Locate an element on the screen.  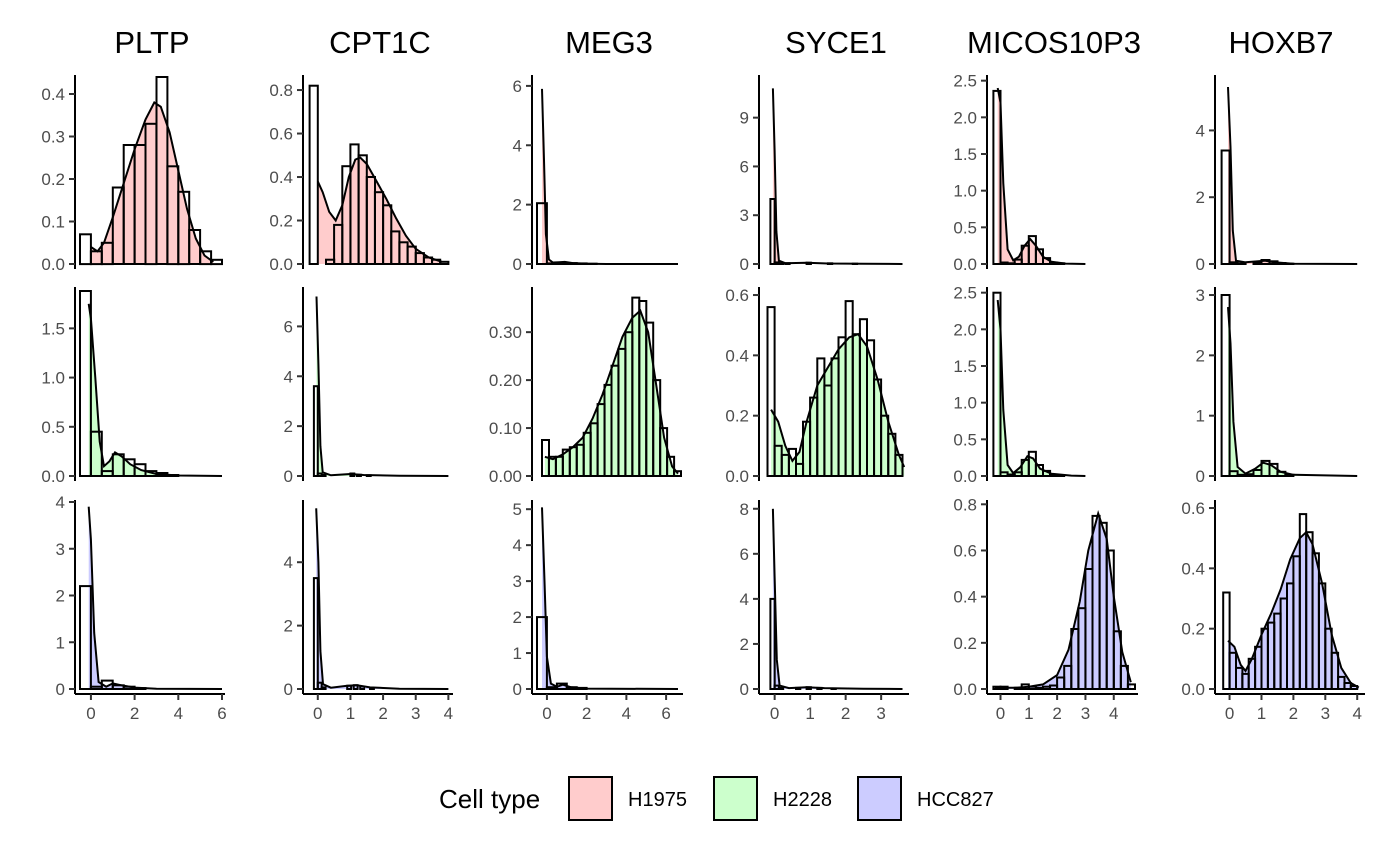
panel-cpt1c-hcc827: 0 2 4 0 1 2 3 4 is located at coordinates (368, 611).